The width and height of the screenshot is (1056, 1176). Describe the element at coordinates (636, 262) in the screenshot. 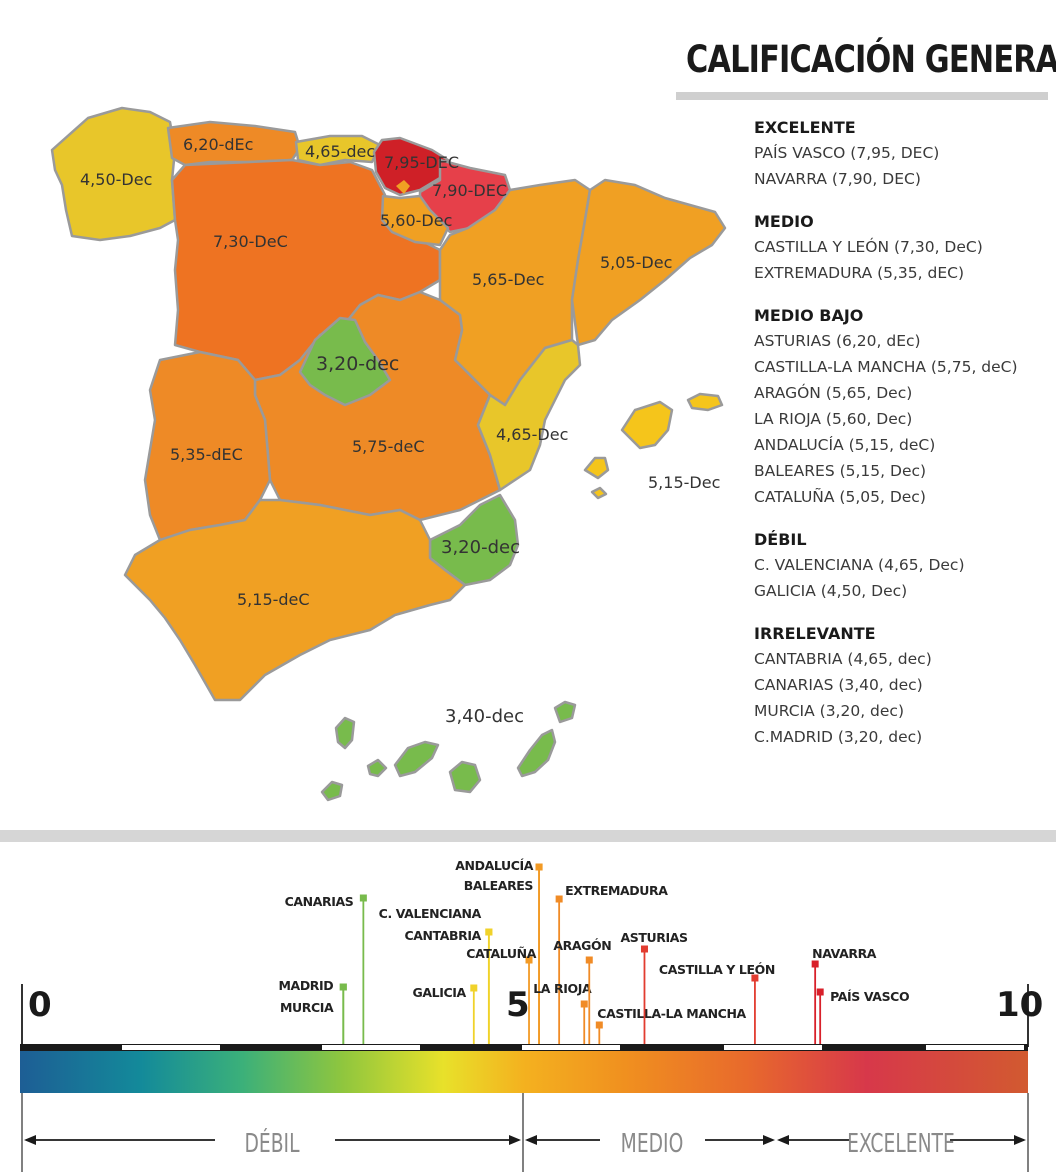

I see `label-cataluna: 5,05-Dec` at that location.